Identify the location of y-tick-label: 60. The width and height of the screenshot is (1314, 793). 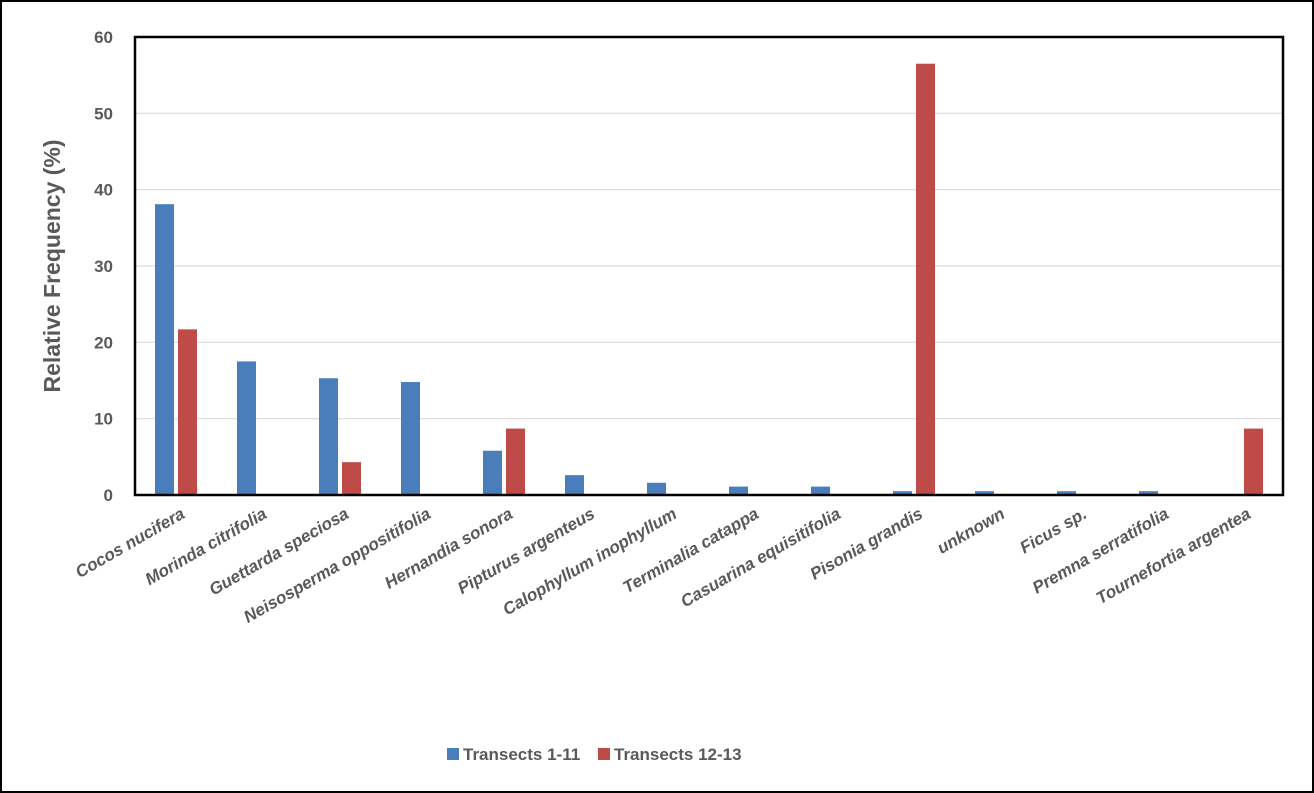
(103, 37).